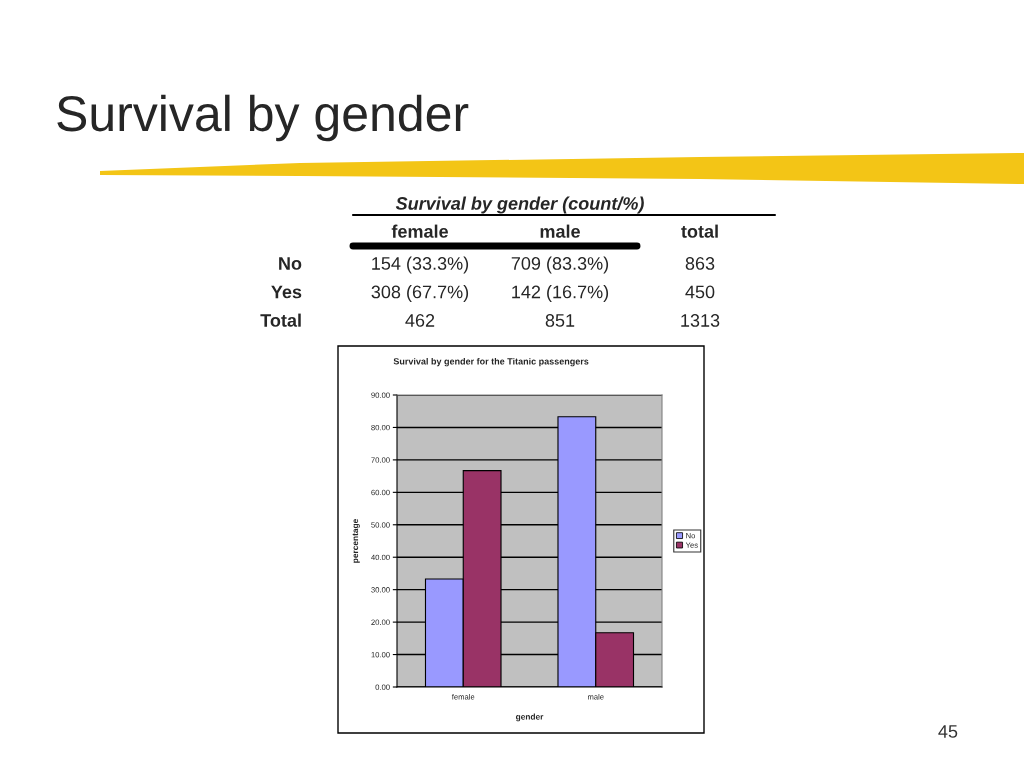  What do you see at coordinates (700, 263) in the screenshot?
I see `text: 863` at bounding box center [700, 263].